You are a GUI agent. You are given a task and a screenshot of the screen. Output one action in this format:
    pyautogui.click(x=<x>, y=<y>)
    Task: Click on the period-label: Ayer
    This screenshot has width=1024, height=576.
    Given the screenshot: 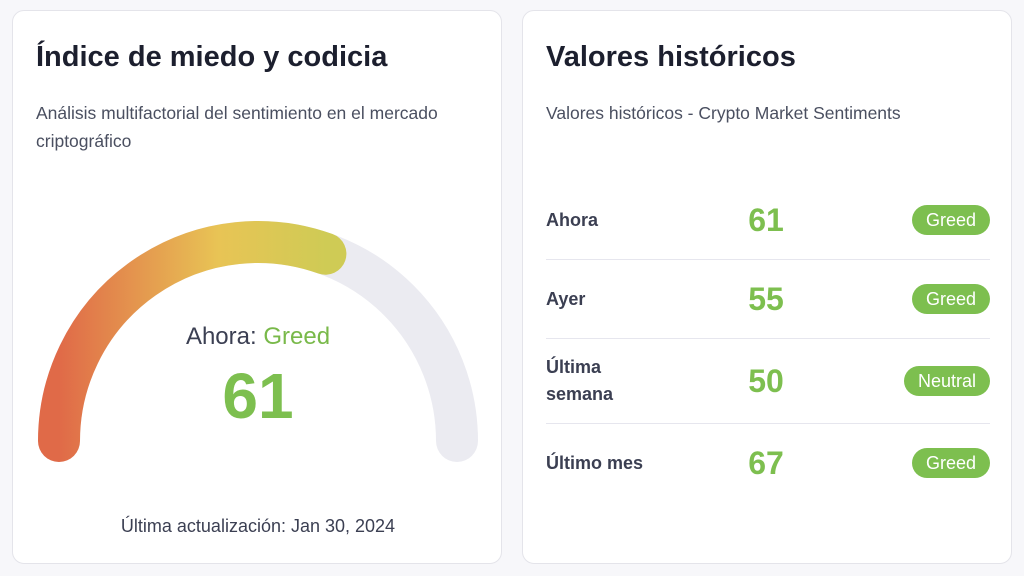 What is the action you would take?
    pyautogui.click(x=566, y=298)
    